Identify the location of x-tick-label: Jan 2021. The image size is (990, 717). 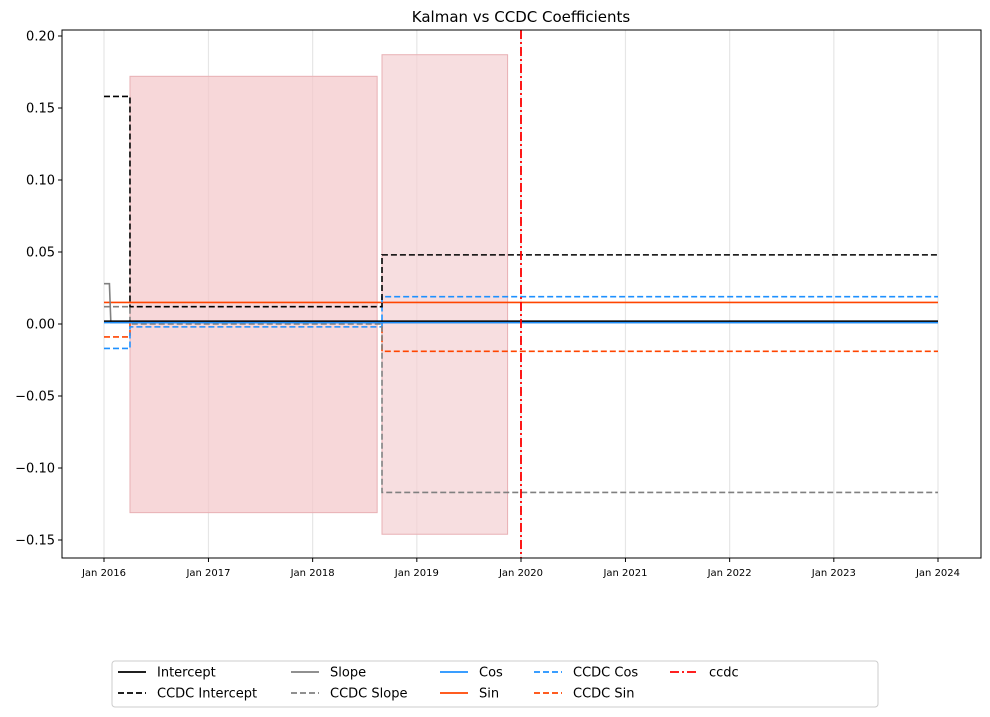
(624, 573).